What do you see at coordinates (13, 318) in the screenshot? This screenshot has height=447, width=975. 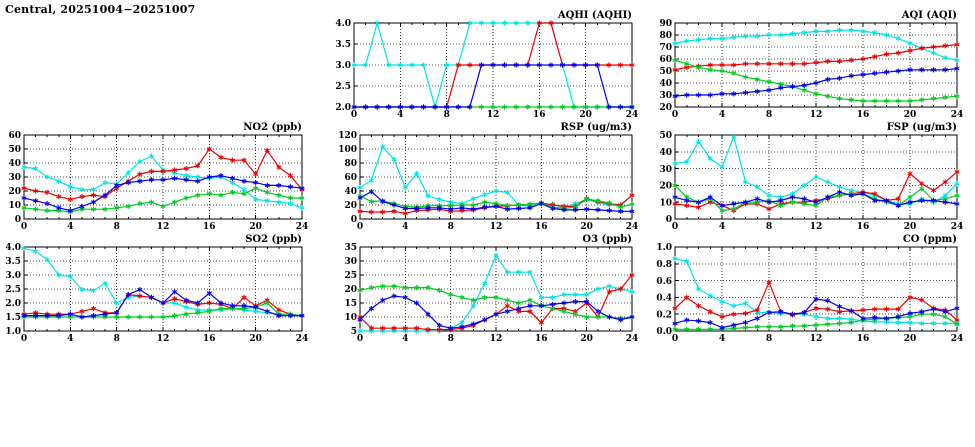 I see `y-tick-label: 1.5` at bounding box center [13, 318].